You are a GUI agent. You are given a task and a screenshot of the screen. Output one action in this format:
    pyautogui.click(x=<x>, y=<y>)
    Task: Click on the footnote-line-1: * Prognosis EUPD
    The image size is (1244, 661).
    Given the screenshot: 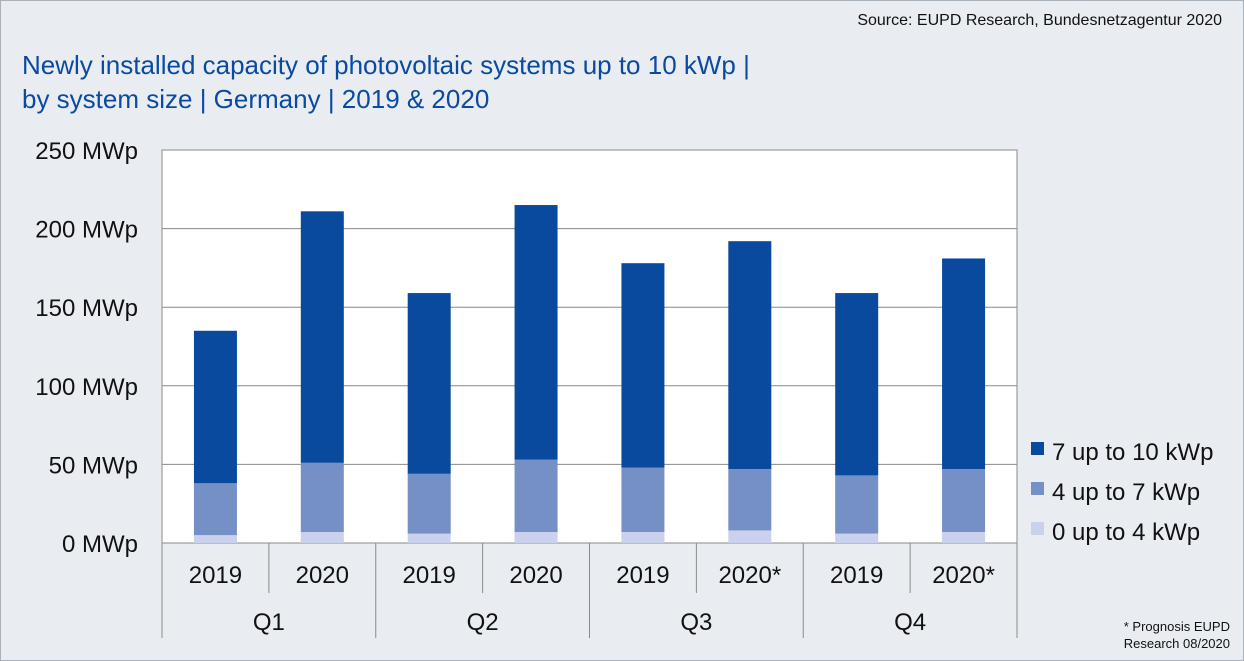 What is the action you would take?
    pyautogui.click(x=1176, y=626)
    